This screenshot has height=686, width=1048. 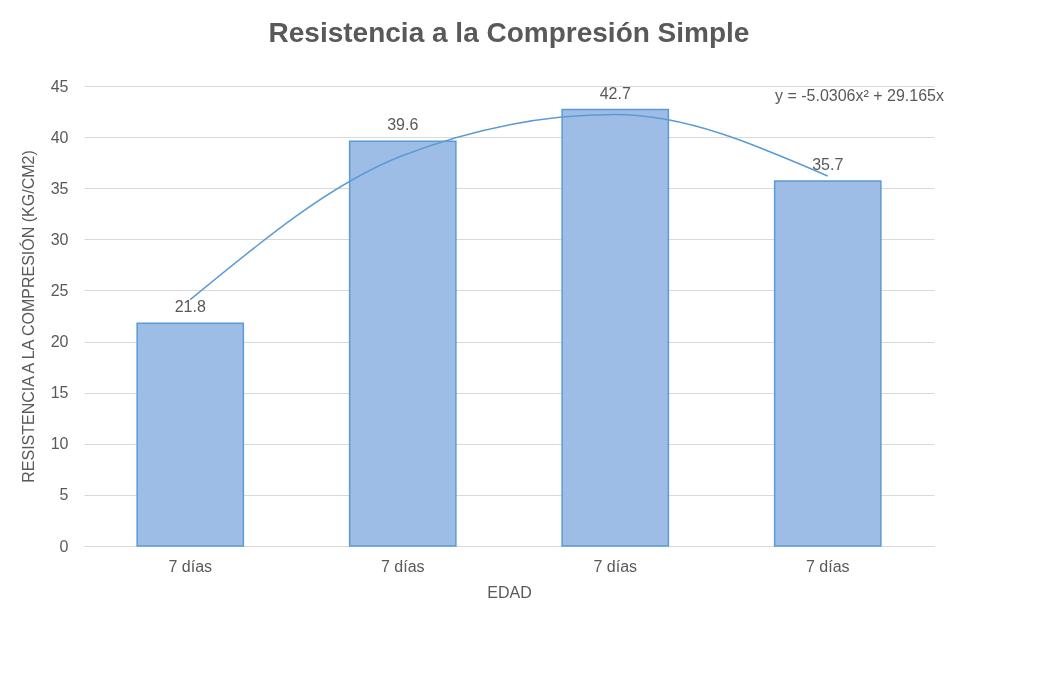 I want to click on y-tick-label: 35, so click(x=59, y=188).